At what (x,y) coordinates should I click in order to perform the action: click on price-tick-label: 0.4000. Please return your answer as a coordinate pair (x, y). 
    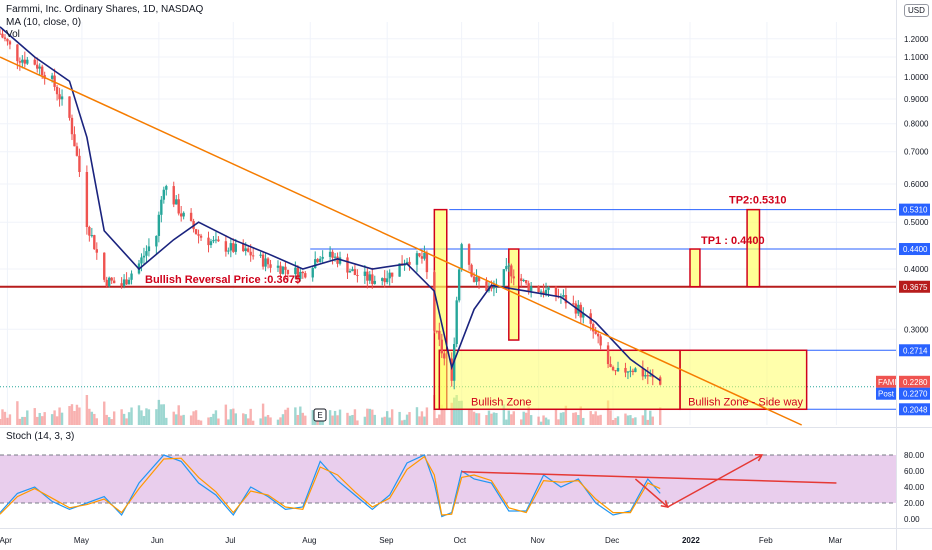
    Looking at the image, I should click on (916, 269).